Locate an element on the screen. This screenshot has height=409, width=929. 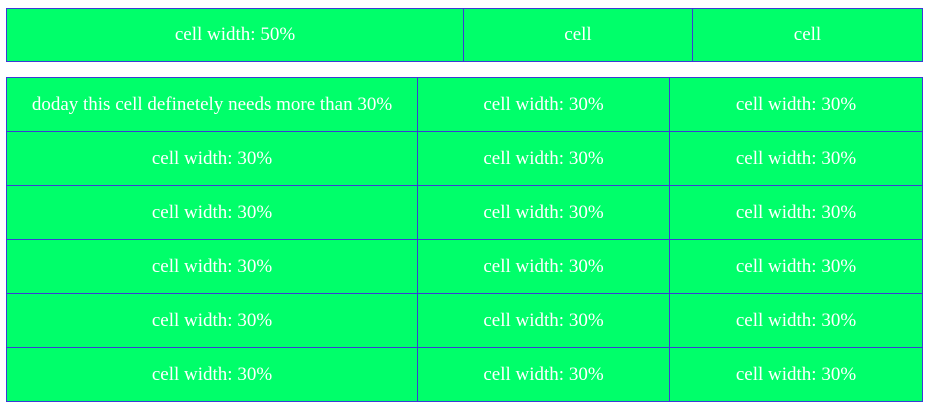
top-table: cell width: 50% cell cell is located at coordinates (464, 35).